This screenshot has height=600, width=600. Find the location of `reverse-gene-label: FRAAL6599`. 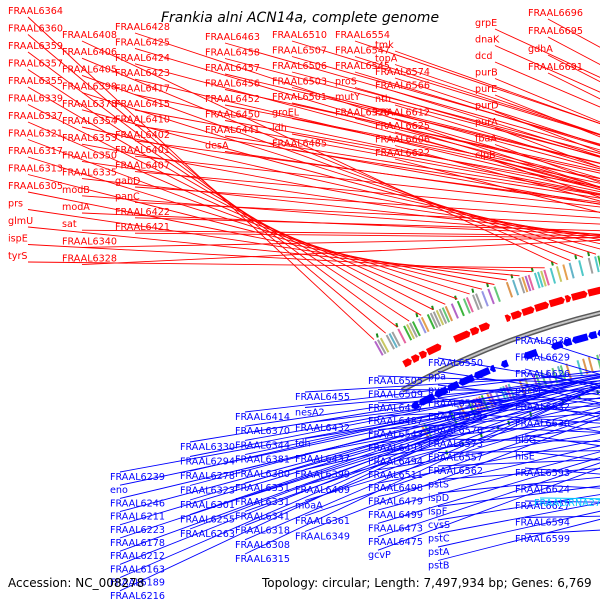

reverse-gene-label: FRAAL6599 is located at coordinates (542, 539).